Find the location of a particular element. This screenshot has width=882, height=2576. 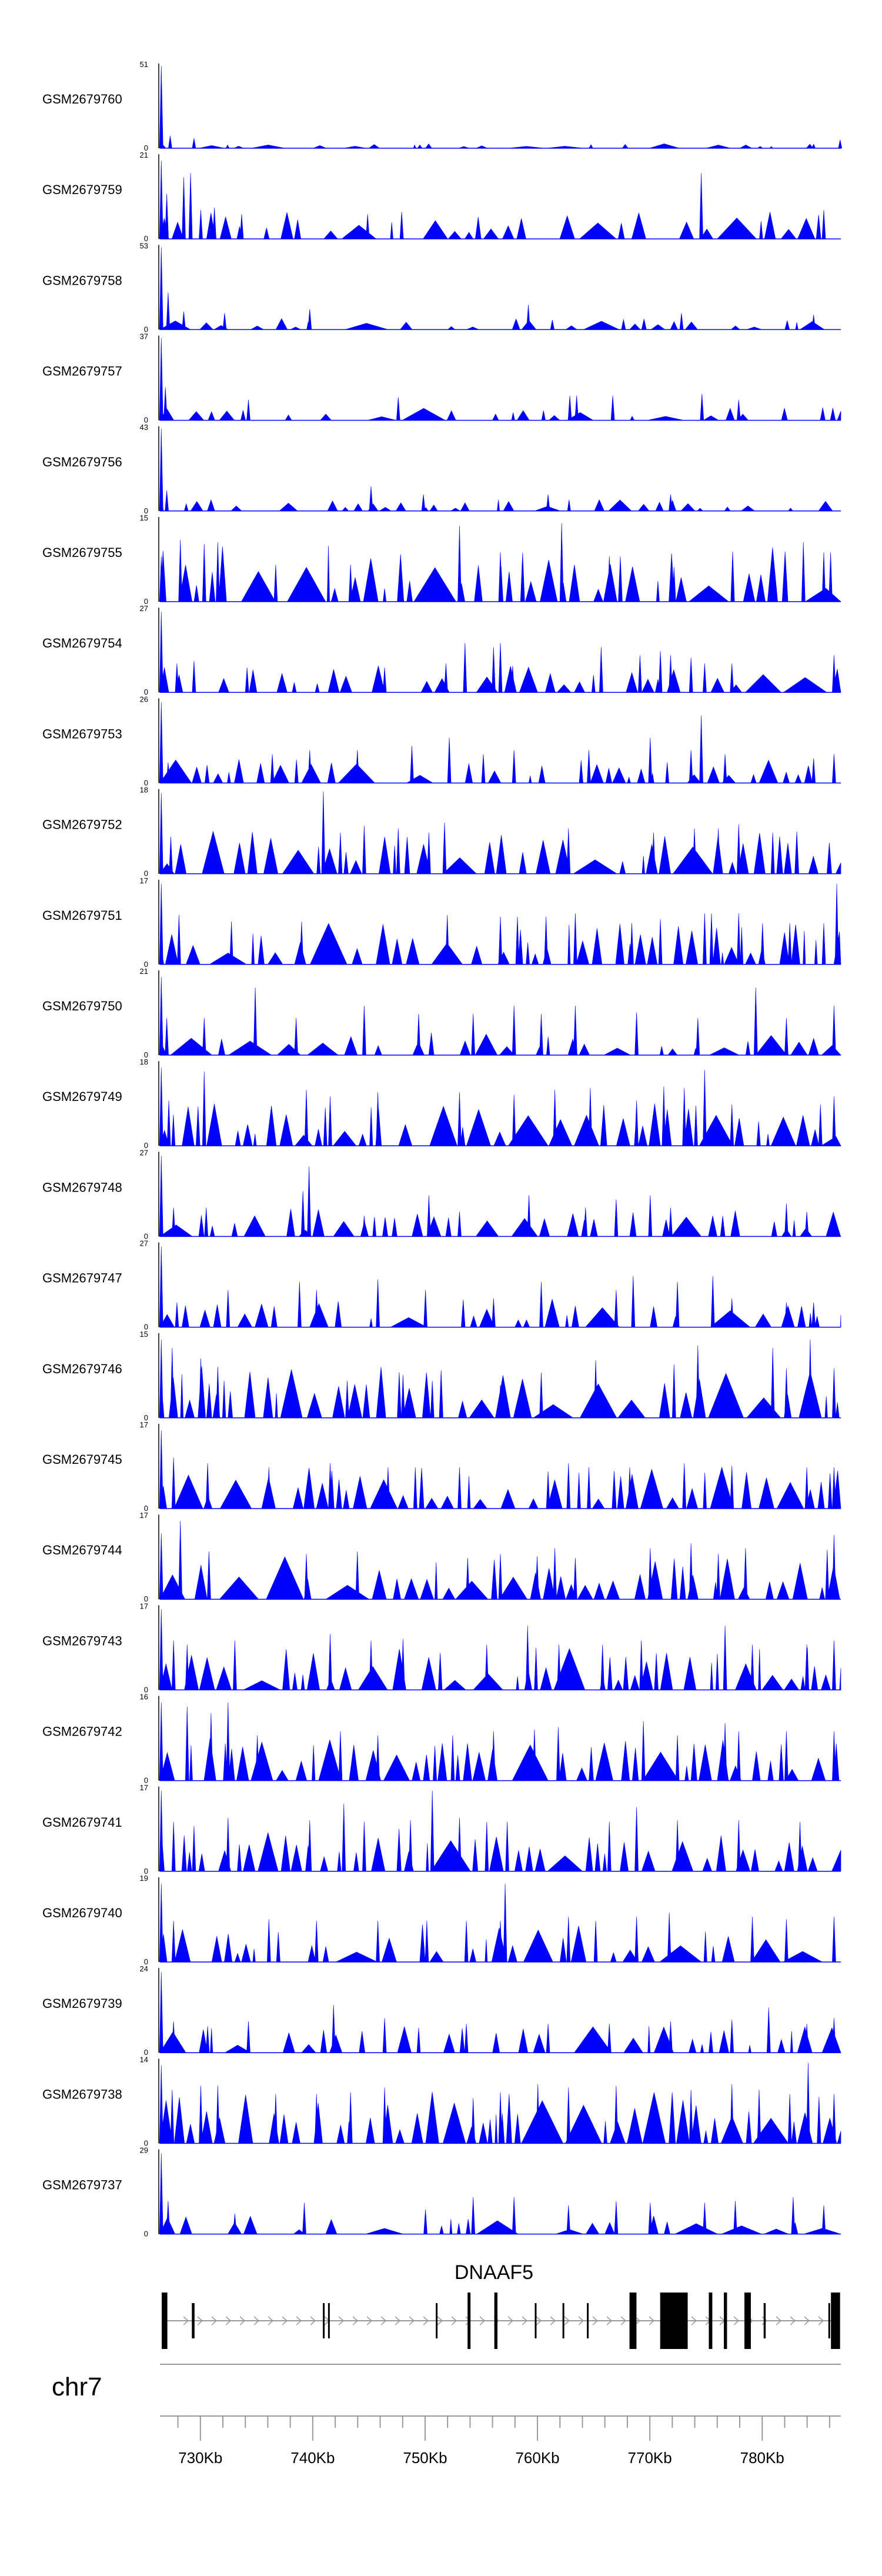

coverage-track: GSM2679747 27 0 is located at coordinates (441, 1285).